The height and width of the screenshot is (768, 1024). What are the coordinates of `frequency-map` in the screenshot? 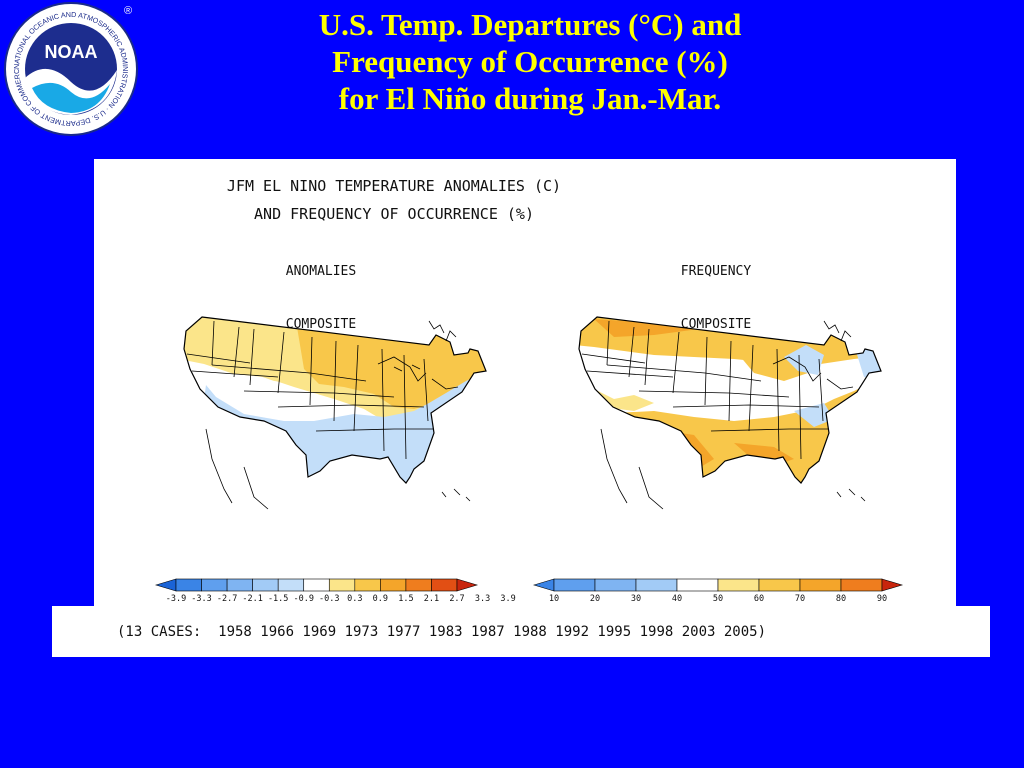 It's located at (730, 413).